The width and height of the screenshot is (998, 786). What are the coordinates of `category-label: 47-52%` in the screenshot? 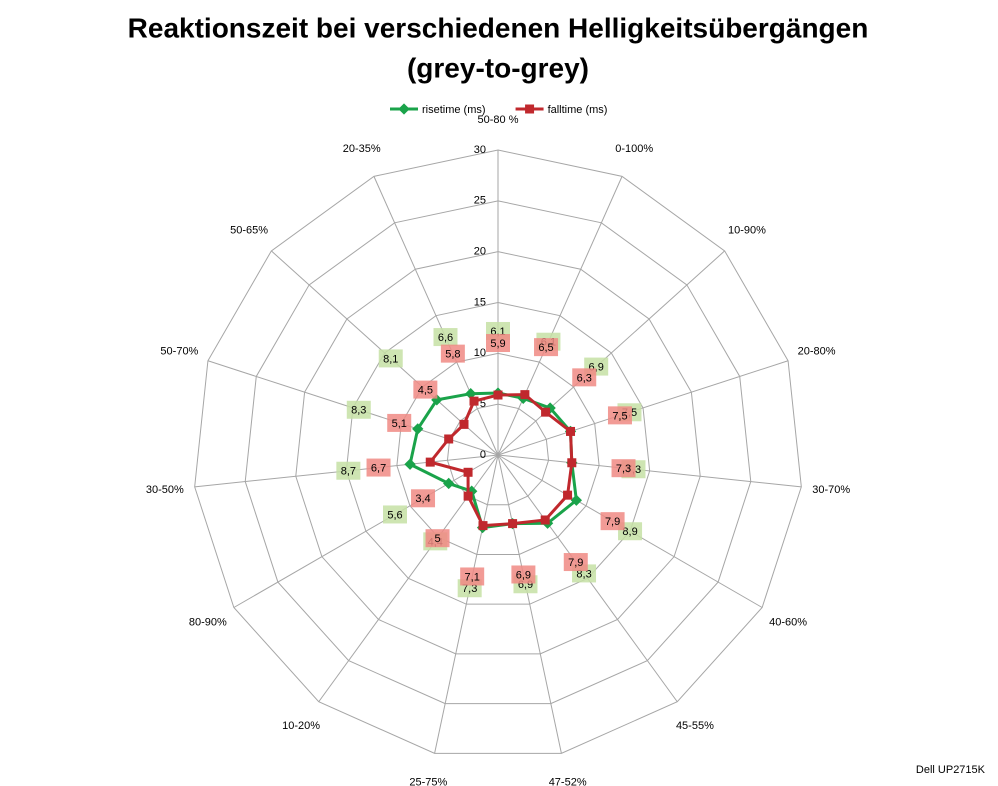 It's located at (568, 781).